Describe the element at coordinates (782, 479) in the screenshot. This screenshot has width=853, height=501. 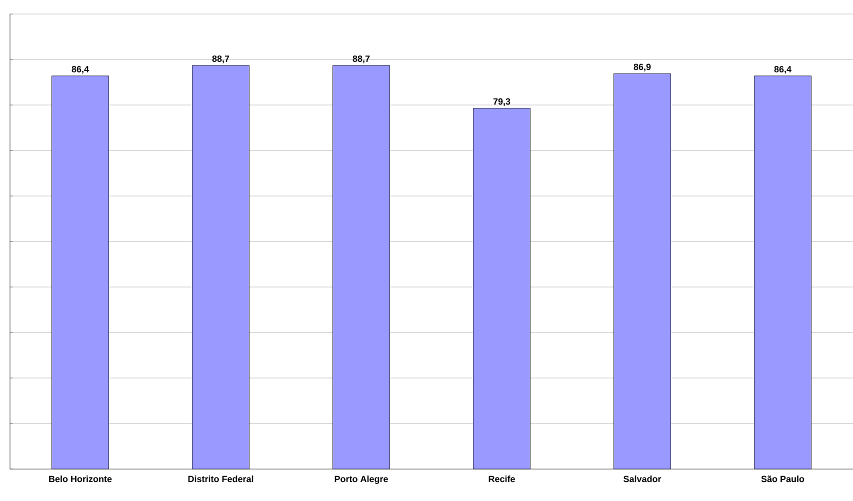
I see `x-tick-label: São Paulo` at that location.